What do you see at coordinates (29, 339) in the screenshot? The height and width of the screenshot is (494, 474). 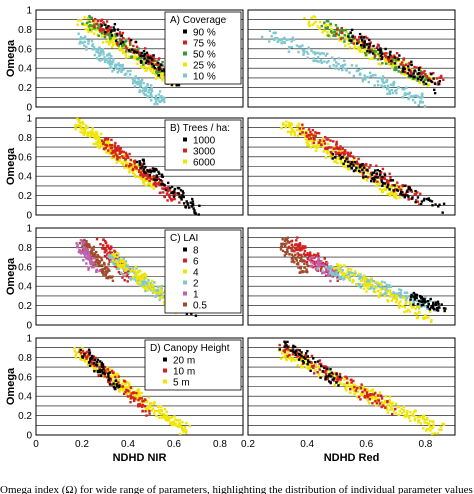 I see `y-tick-label: 1` at bounding box center [29, 339].